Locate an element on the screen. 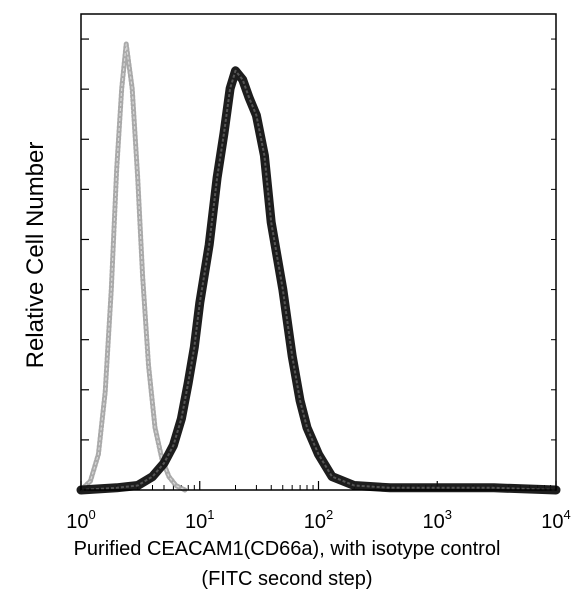 This screenshot has width=574, height=598. x-tick-label: 10² is located at coordinates (318, 520).